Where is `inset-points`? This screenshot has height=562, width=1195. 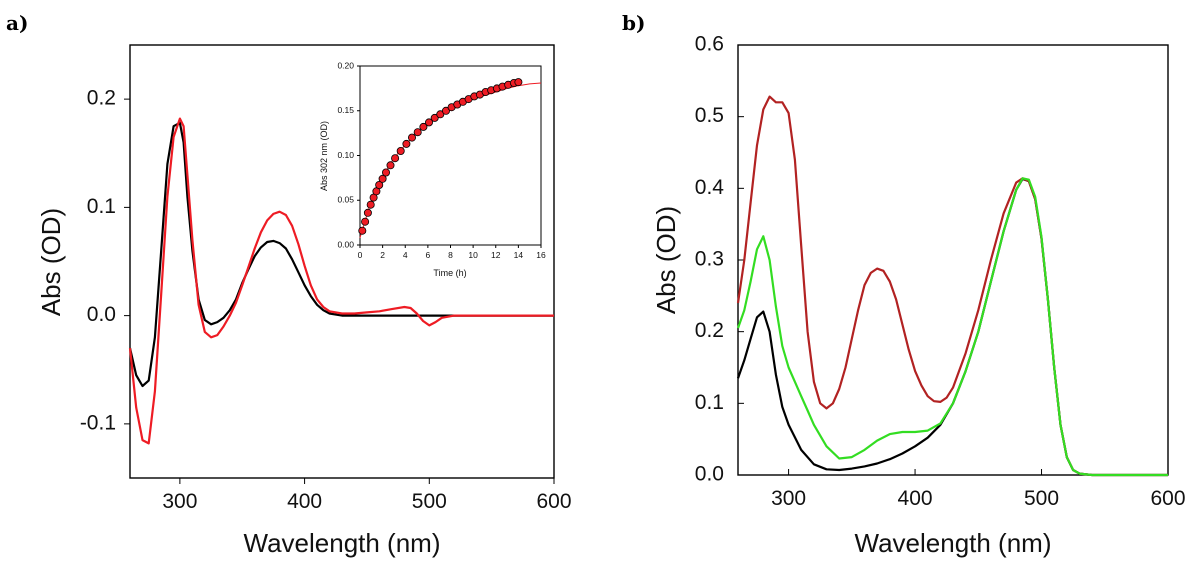 inset-points is located at coordinates (440, 156).